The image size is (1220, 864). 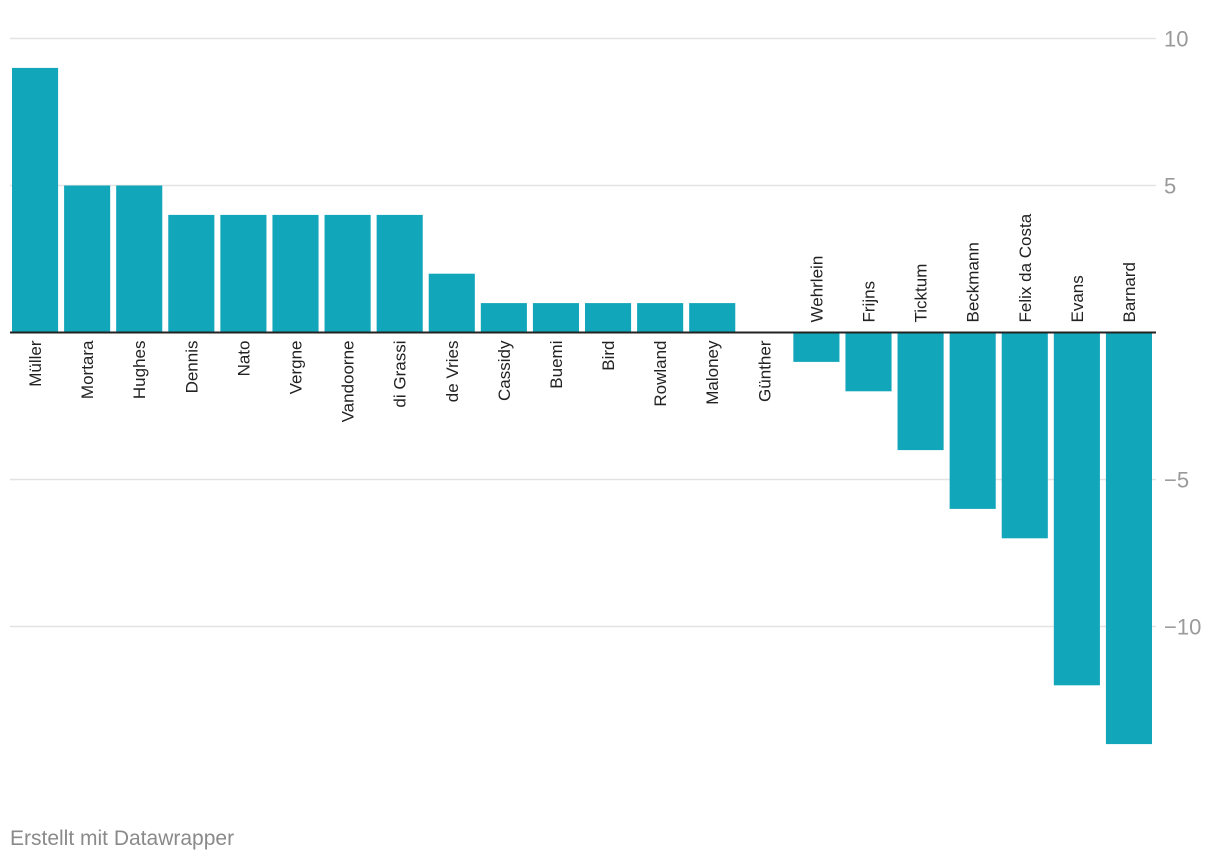 I want to click on y-axis-ticks: 10 5 −5 −10, so click(x=1182, y=333).